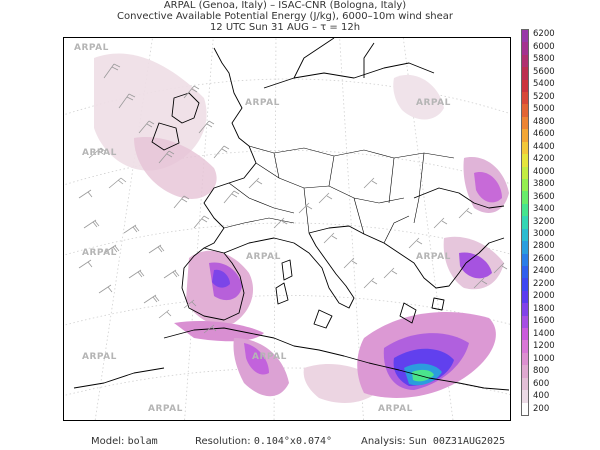 The height and width of the screenshot is (450, 600). I want to click on resolution-label: Resolution:, so click(223, 441).